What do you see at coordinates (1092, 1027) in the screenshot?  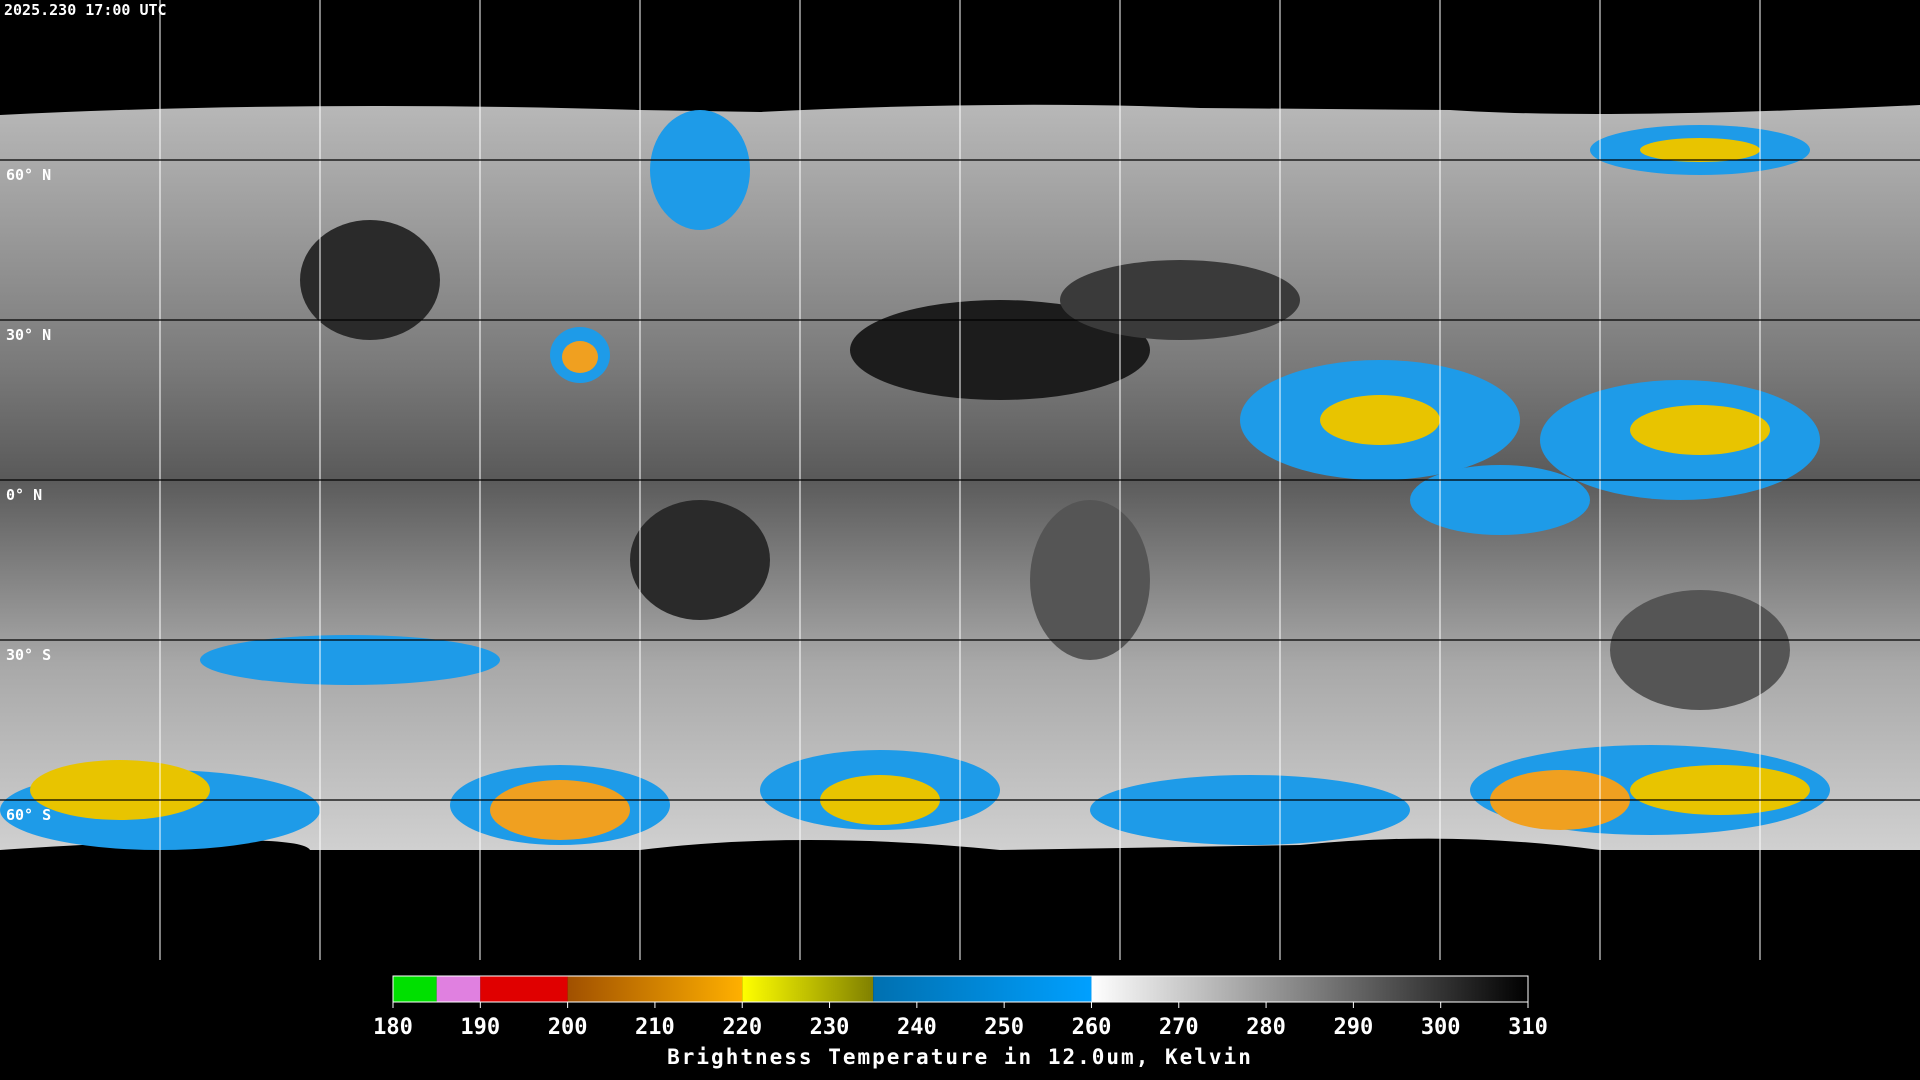 I see `colorbar-tick-label: 260` at bounding box center [1092, 1027].